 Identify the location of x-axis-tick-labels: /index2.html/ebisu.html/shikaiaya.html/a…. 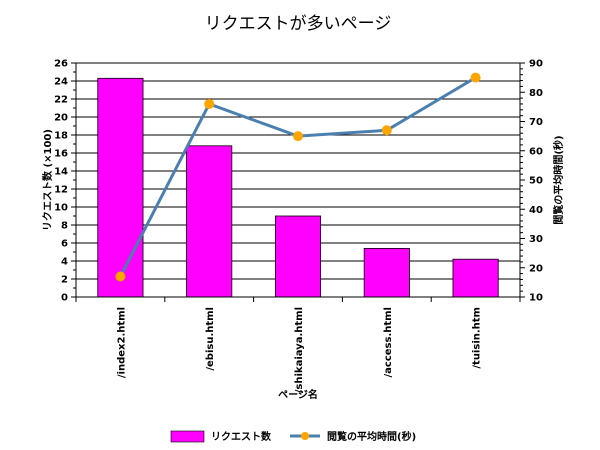
(299, 350).